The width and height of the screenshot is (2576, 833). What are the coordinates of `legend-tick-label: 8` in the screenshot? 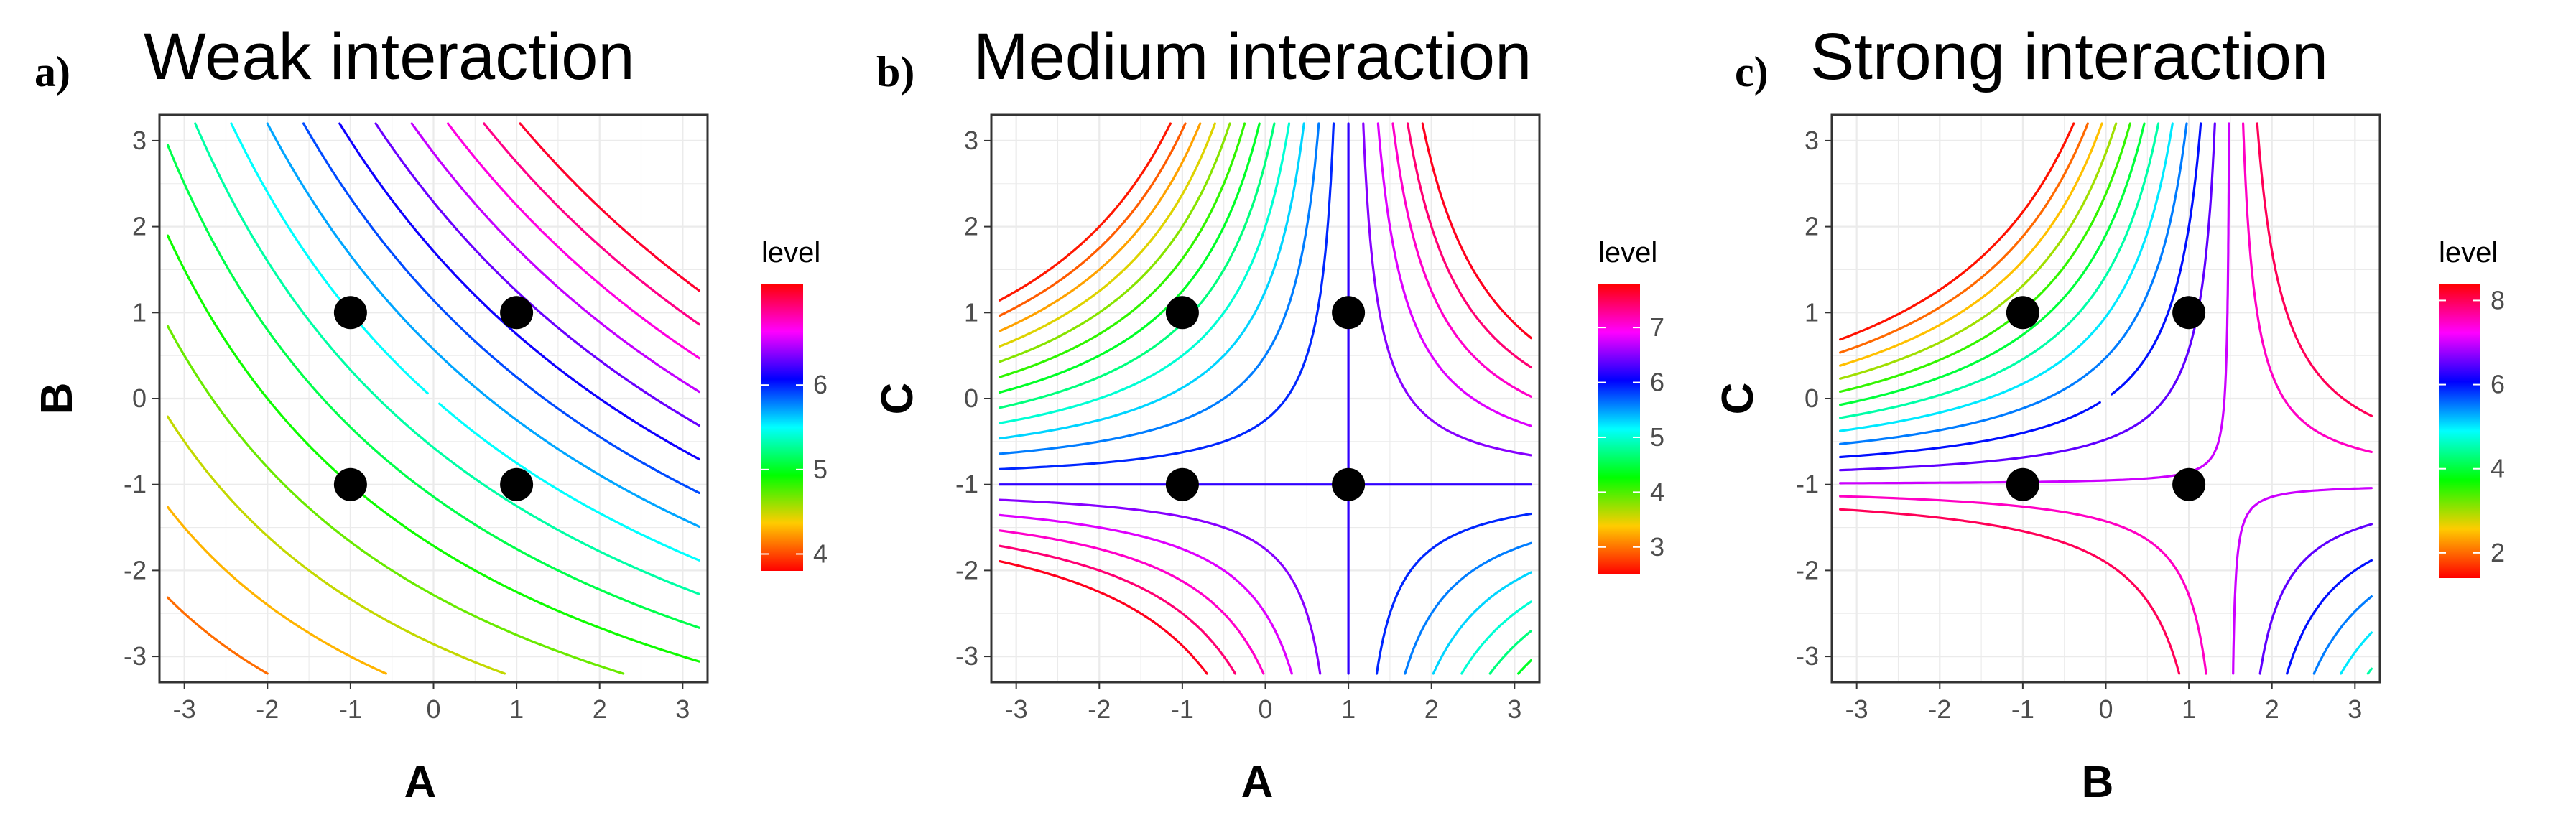 It's located at (2498, 300).